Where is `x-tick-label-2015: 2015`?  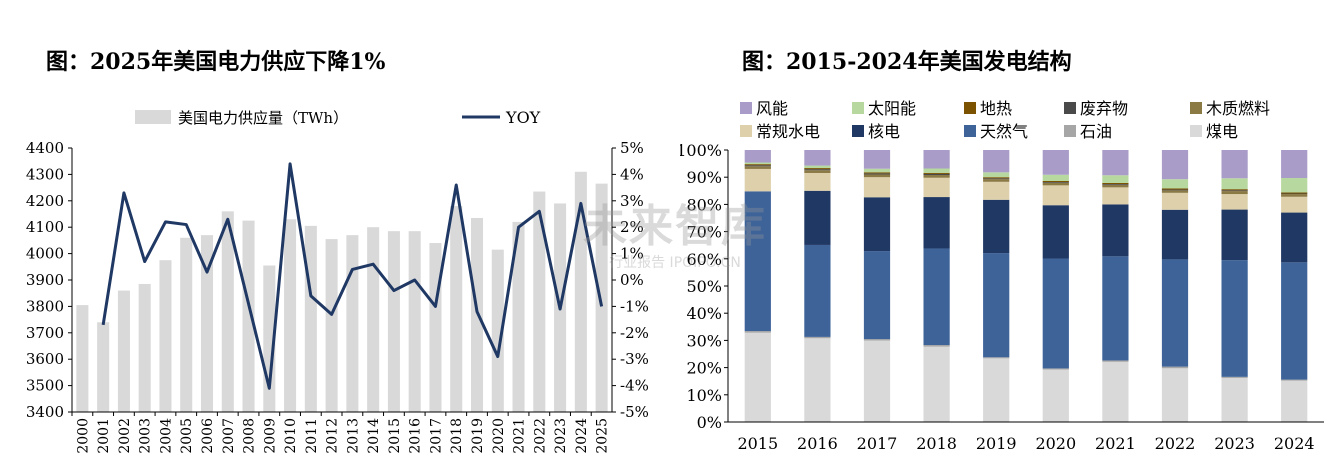
x-tick-label-2015: 2015 is located at coordinates (757, 443).